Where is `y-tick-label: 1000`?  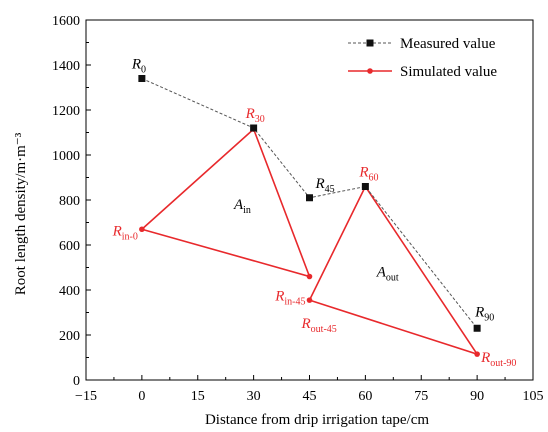
y-tick-label: 1000 is located at coordinates (66, 156).